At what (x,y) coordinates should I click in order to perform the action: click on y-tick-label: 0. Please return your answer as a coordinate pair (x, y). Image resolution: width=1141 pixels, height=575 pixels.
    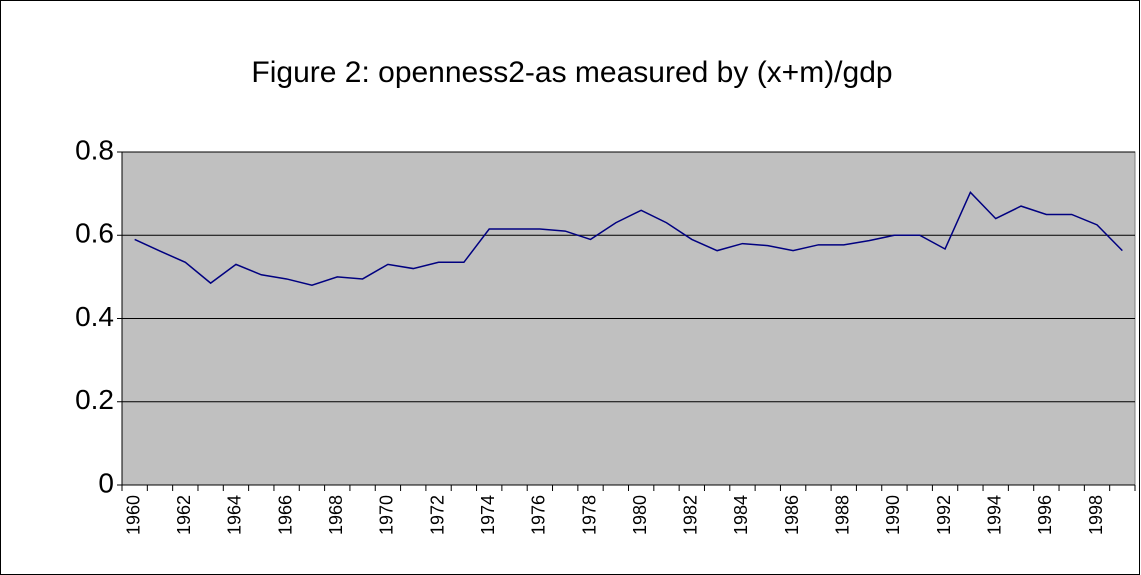
    Looking at the image, I should click on (106, 482).